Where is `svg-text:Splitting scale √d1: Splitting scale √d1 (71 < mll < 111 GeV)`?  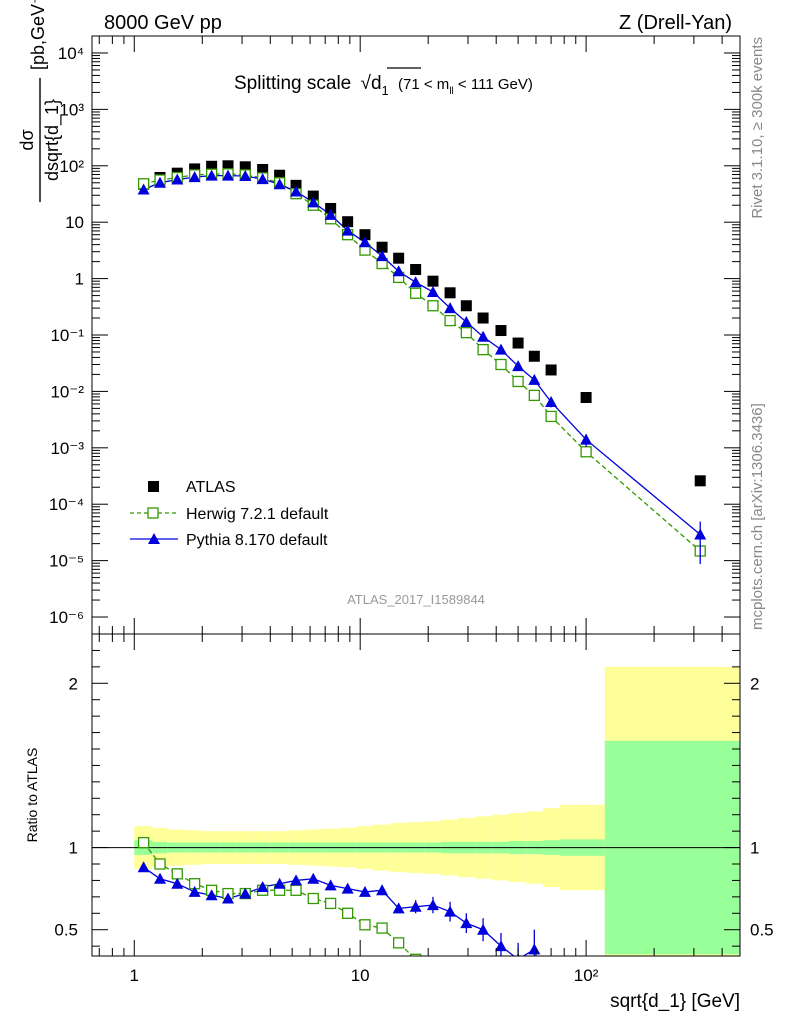
svg-text:Splitting scale √d1: Splitting scale √d1 (71 < mll < 111 GeV) is located at coordinates (383, 86).